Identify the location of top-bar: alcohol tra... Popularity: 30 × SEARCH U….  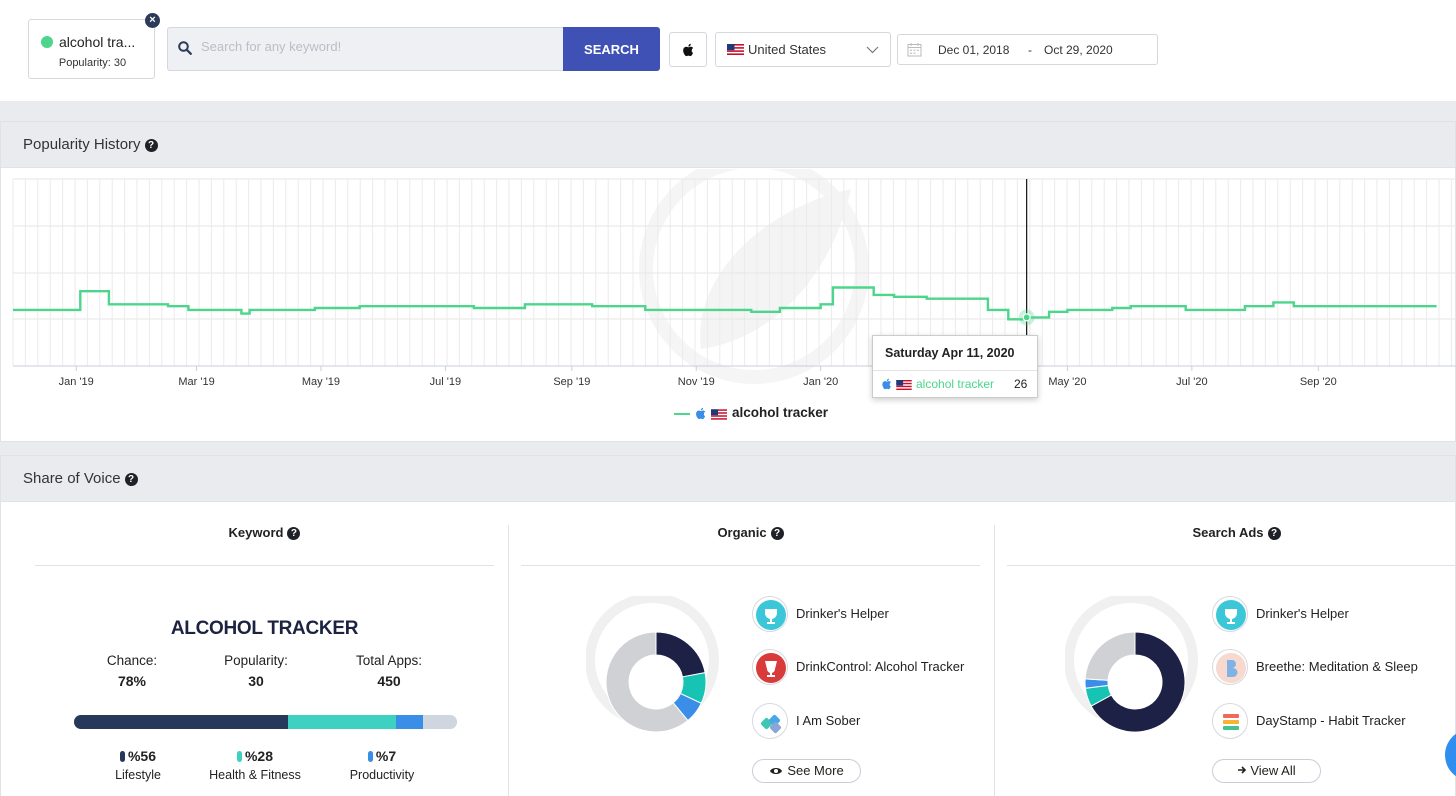
(728, 50).